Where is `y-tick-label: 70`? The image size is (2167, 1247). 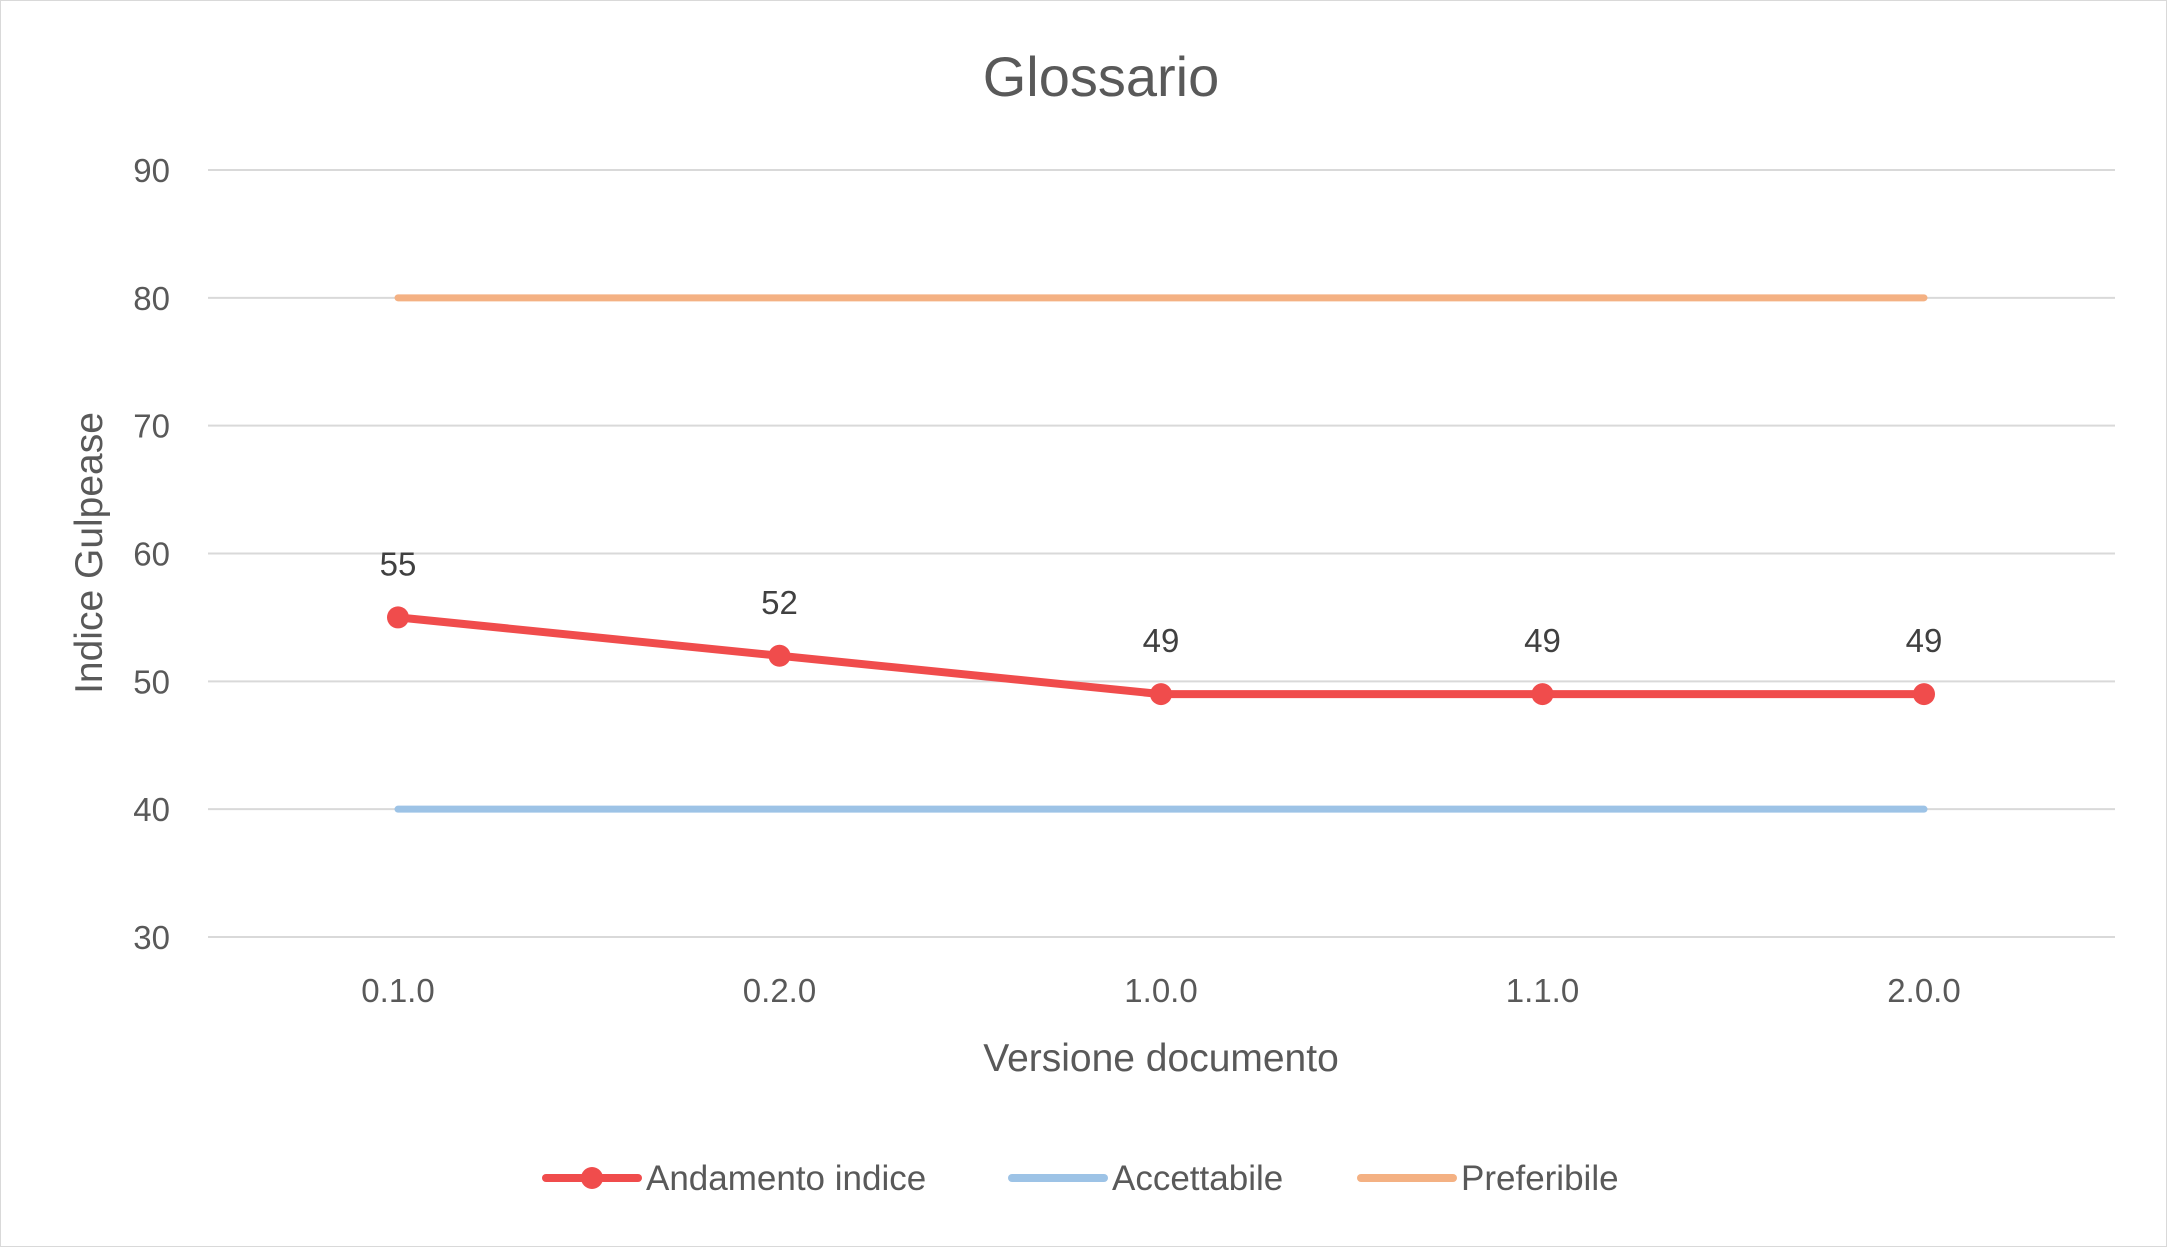
y-tick-label: 70 is located at coordinates (151, 426).